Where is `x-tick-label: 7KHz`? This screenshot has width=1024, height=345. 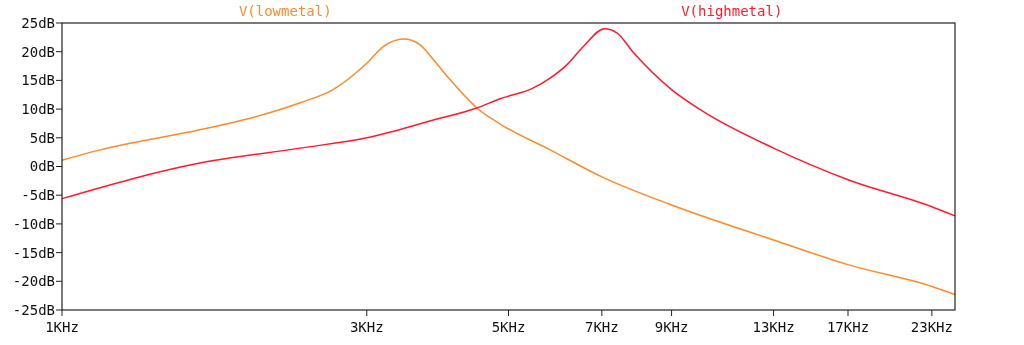
x-tick-label: 7KHz is located at coordinates (601, 327).